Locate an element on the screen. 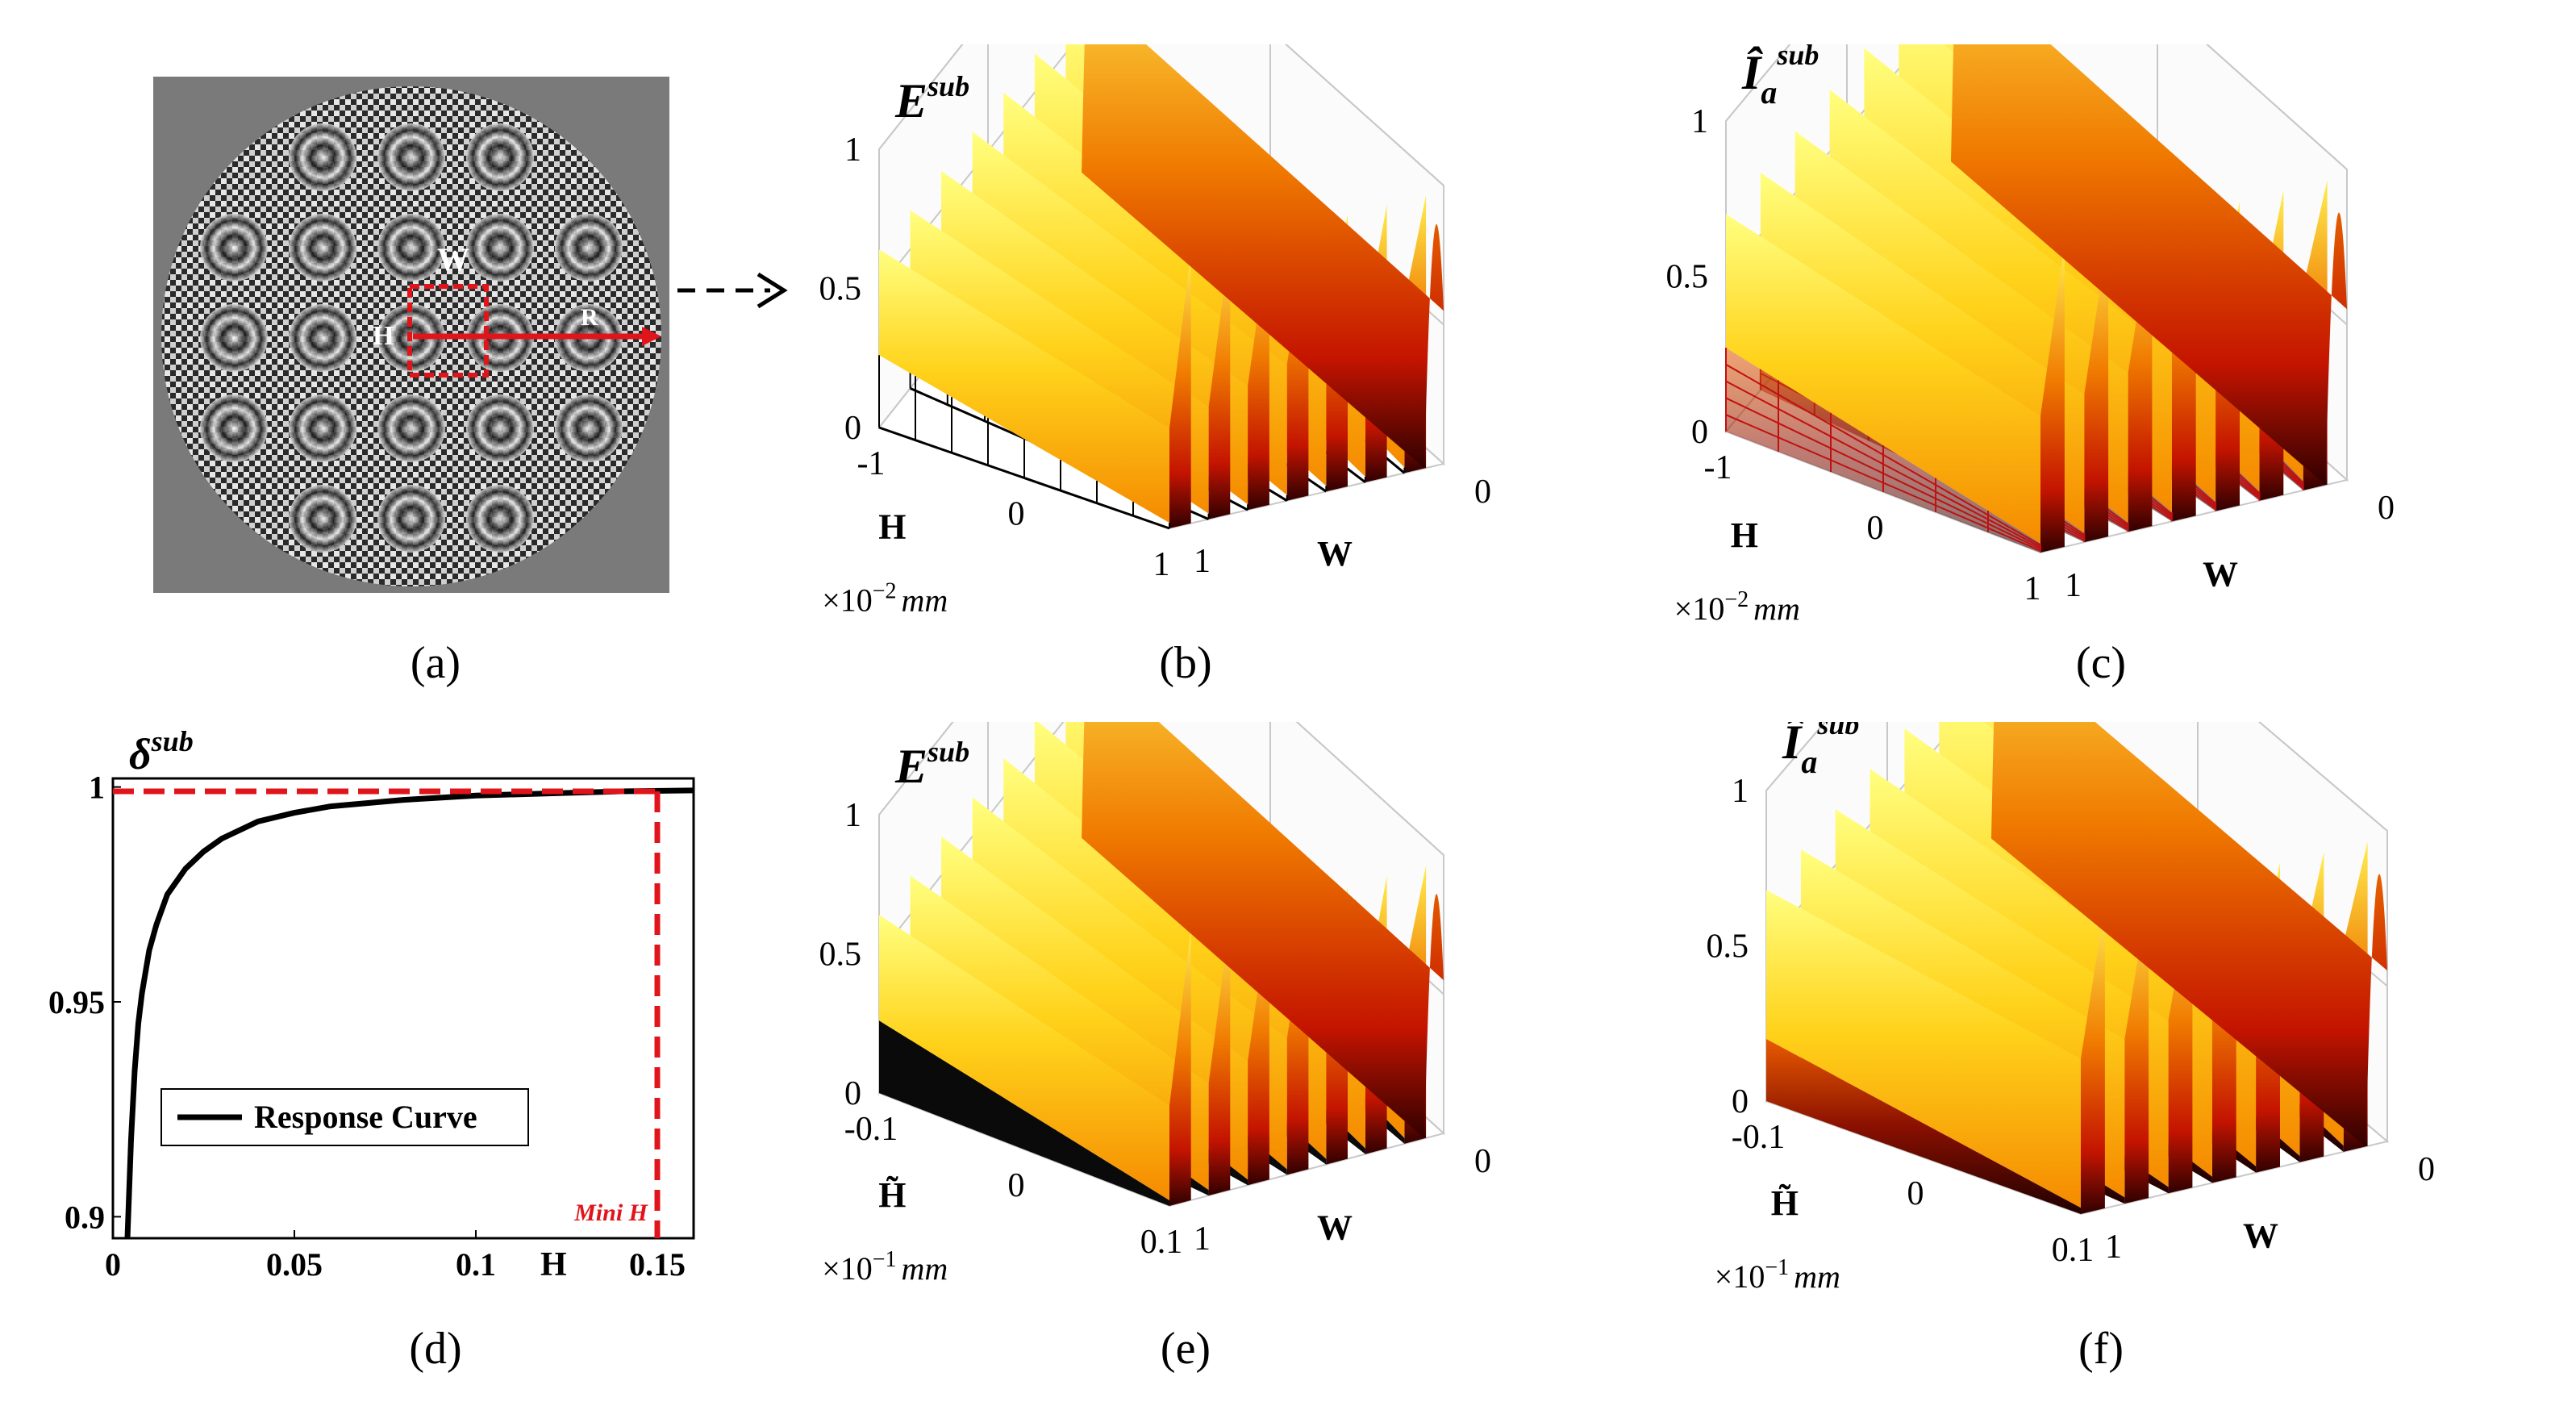 This screenshot has height=1406, width=2576. caption-b: (b) is located at coordinates (1185, 663).